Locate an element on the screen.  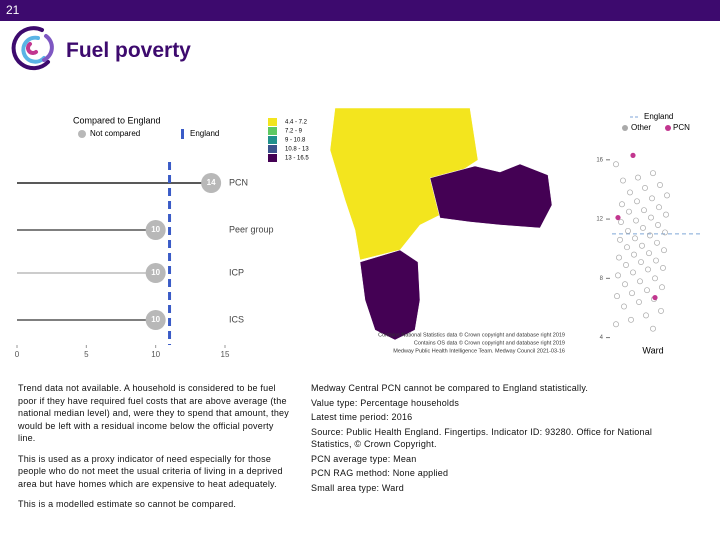
category-label: ICP is located at coordinates (236, 272).